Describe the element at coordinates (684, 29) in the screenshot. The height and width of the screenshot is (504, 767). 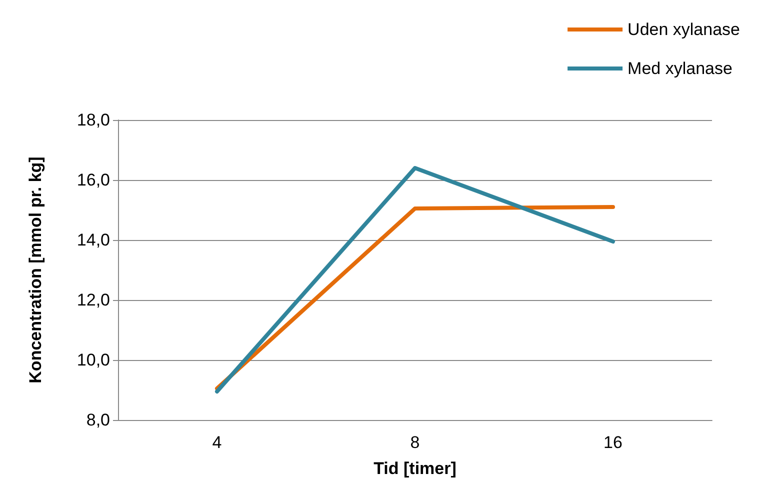
I see `legend-label: Uden xylanase` at that location.